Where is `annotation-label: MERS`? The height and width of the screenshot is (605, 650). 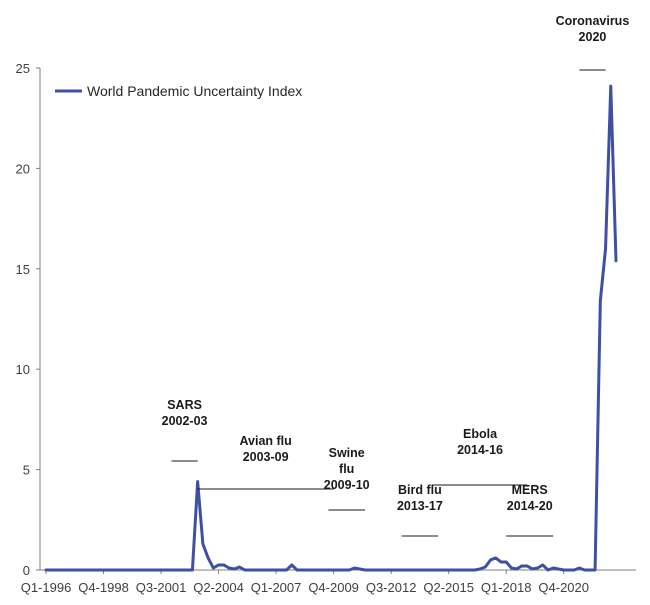
annotation-label: MERS is located at coordinates (530, 490).